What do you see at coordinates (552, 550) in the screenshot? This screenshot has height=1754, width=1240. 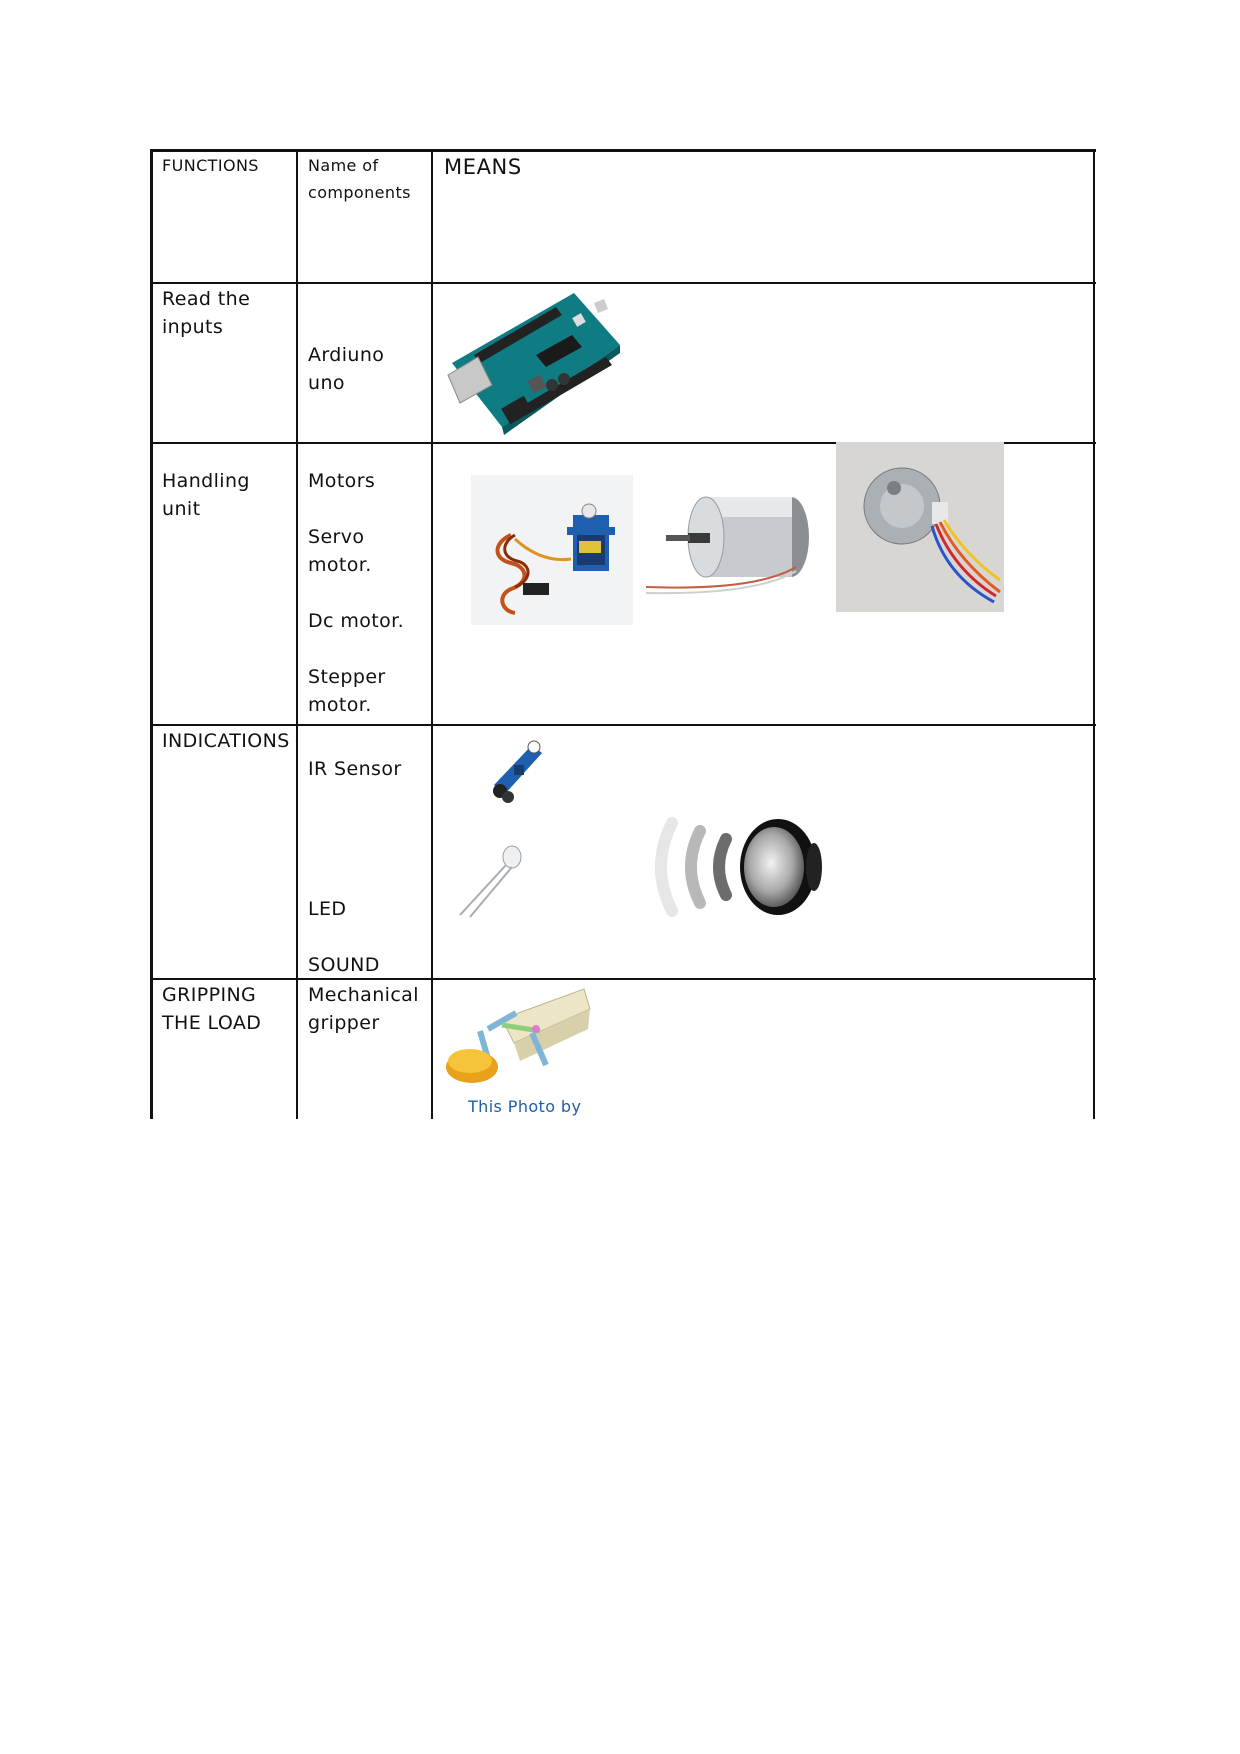 I see `servo-motor-image` at bounding box center [552, 550].